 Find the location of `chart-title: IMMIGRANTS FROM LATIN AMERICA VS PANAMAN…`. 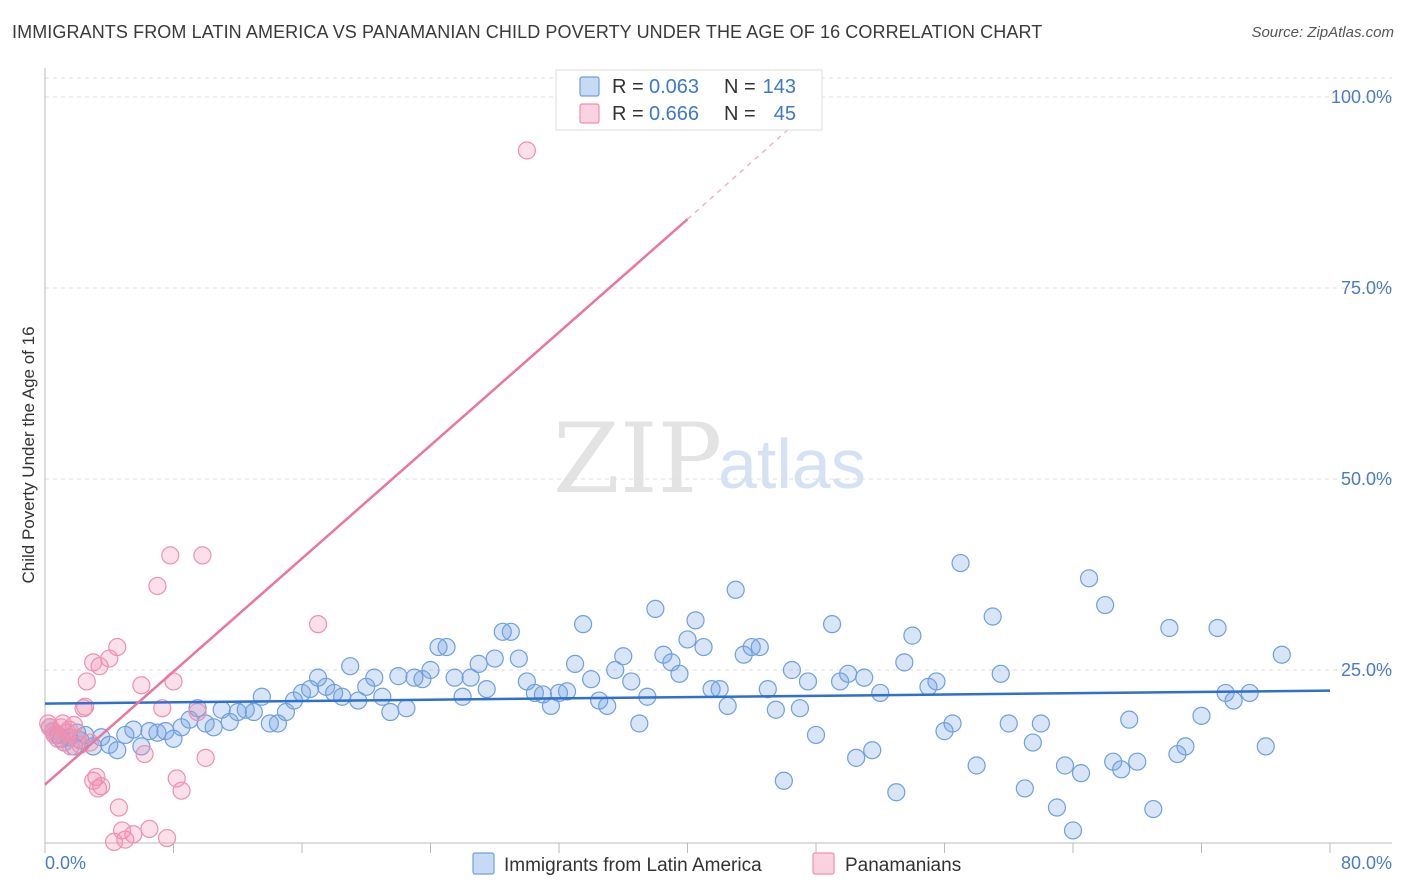

chart-title: IMMIGRANTS FROM LATIN AMERICA VS PANAMAN… is located at coordinates (527, 32).